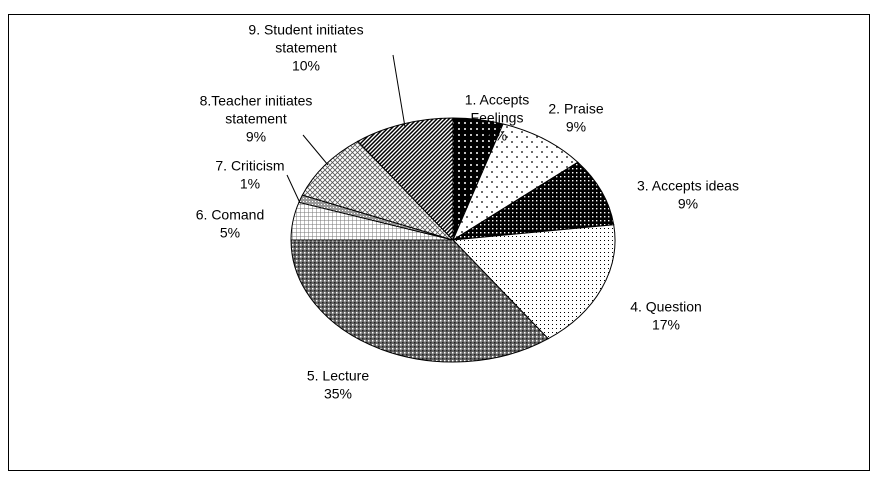  Describe the element at coordinates (256, 101) in the screenshot. I see `slice-label: 8.Teacher initiates` at that location.